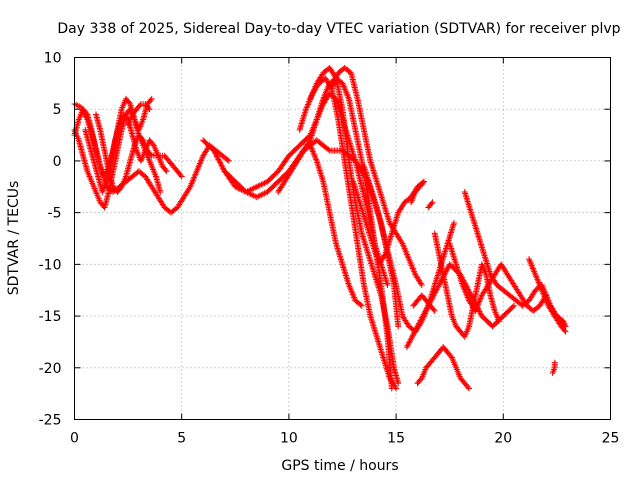  I want to click on y-tick-label: -25, so click(50, 421).